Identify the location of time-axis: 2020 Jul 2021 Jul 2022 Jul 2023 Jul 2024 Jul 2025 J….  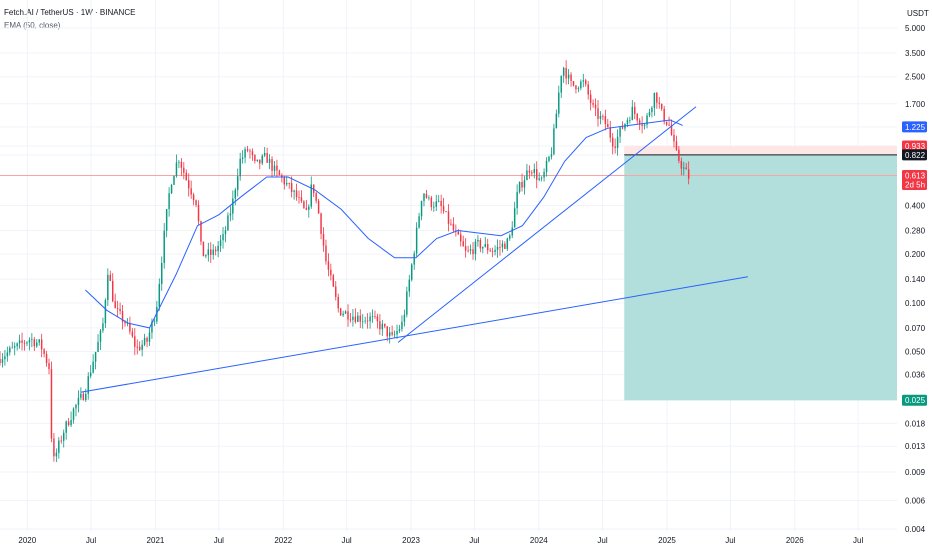
(440, 540).